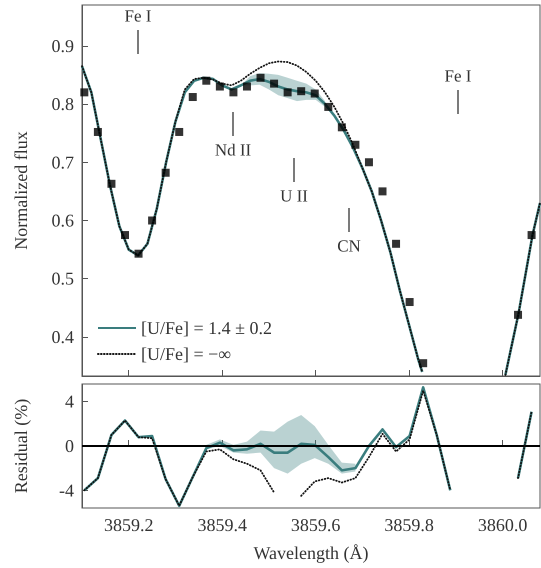  What do you see at coordinates (63, 46) in the screenshot?
I see `y-tick-label: 0.9` at bounding box center [63, 46].